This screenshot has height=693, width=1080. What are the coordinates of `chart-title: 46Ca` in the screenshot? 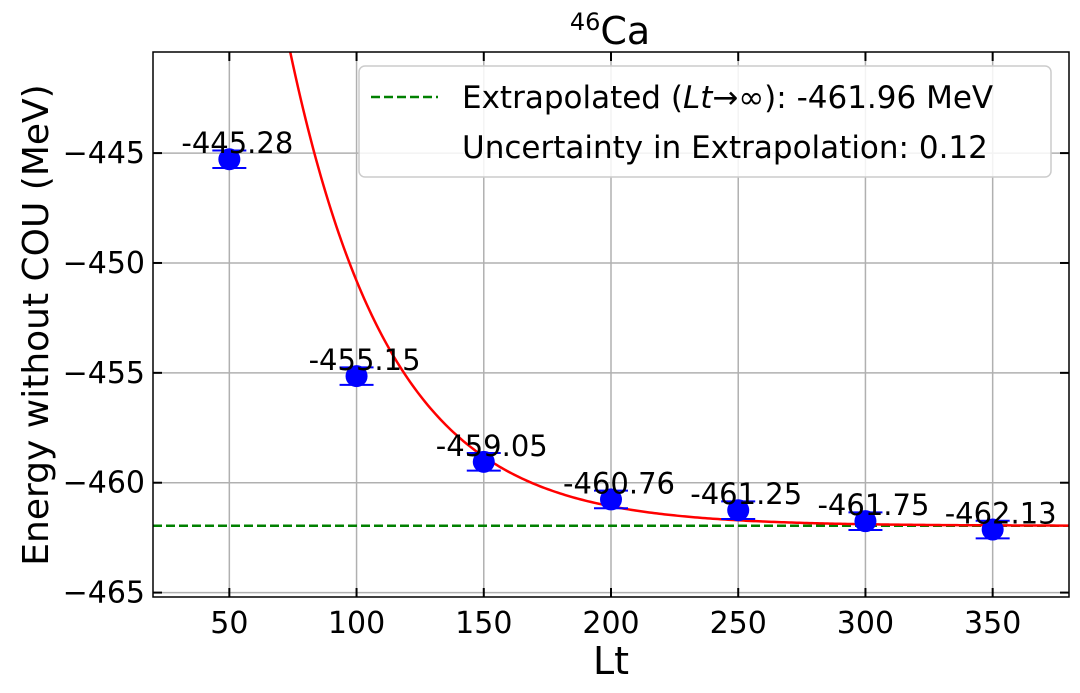 It's located at (610, 30).